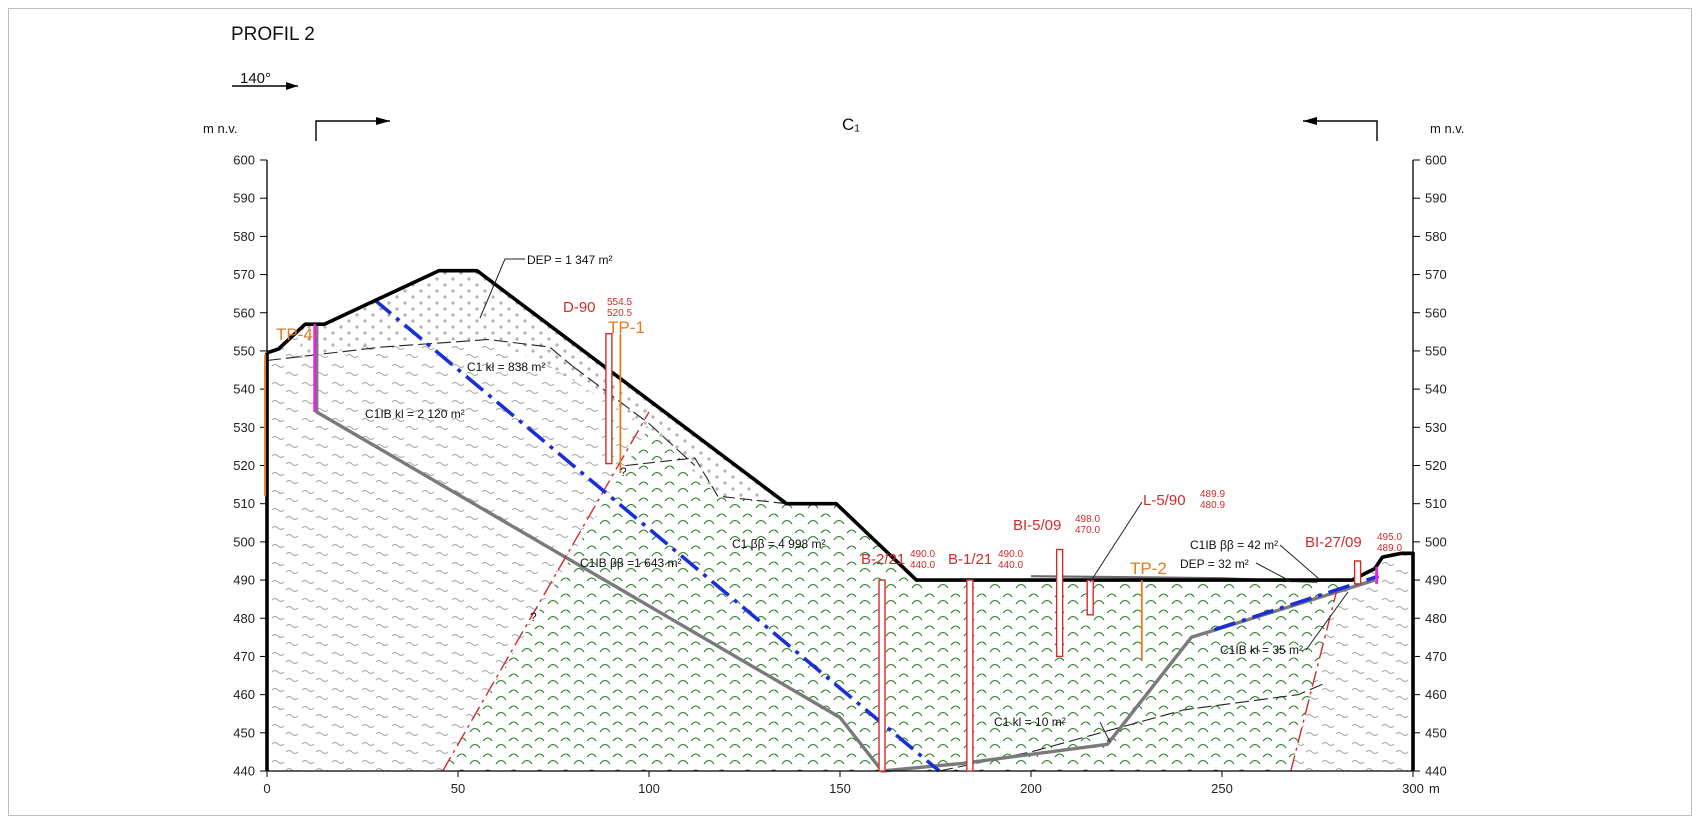  I want to click on borehole-b2-21-name: B-2/21, so click(883, 559).